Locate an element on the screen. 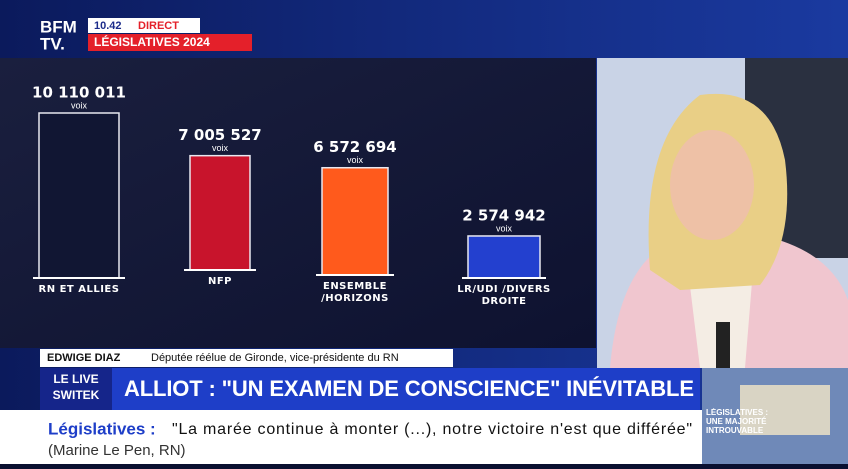 The width and height of the screenshot is (848, 469). live-label: DIRECT is located at coordinates (158, 26).